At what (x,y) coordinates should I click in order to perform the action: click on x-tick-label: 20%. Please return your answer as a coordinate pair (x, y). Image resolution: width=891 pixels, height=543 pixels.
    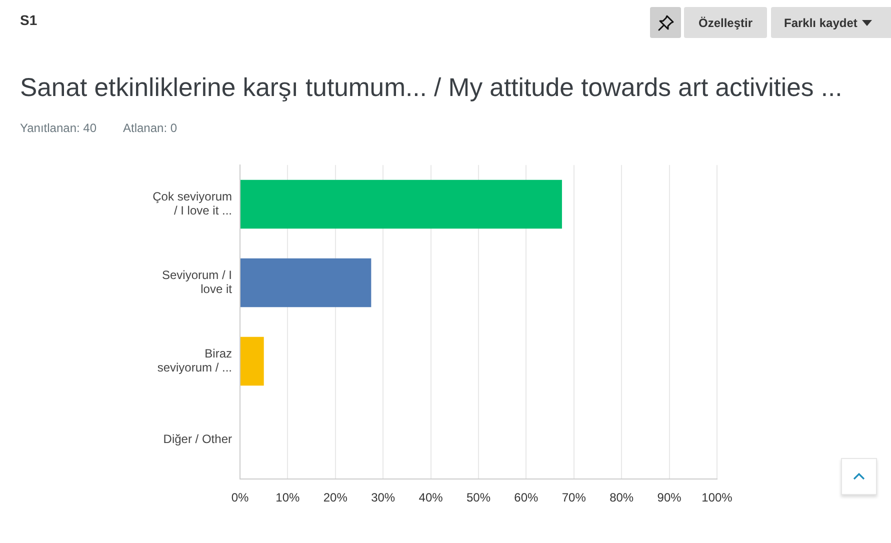
    Looking at the image, I should click on (335, 497).